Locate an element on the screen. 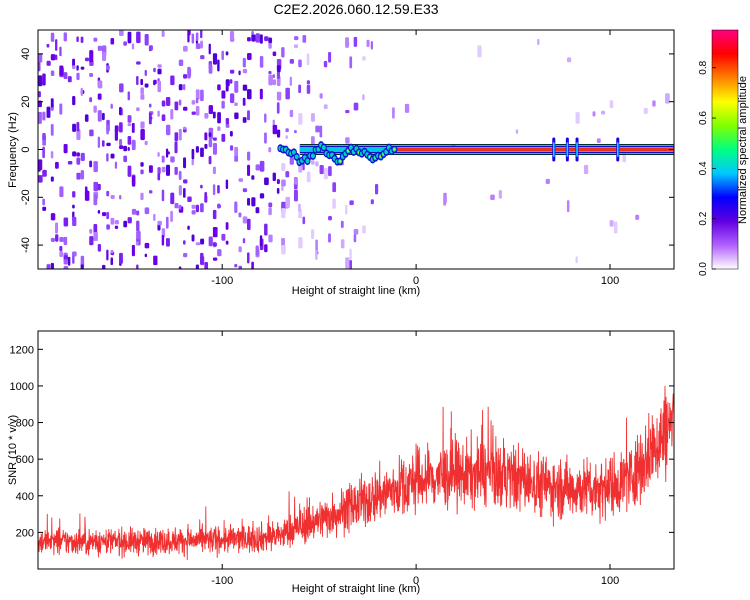 This screenshot has height=600, width=750. carrier-blob-hot is located at coordinates (394, 149).